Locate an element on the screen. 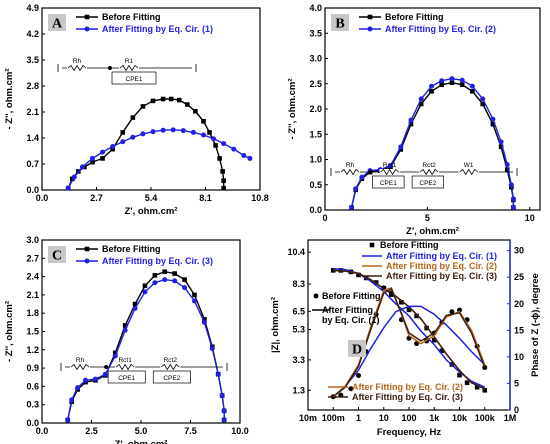  y-tick-label: 2.4 is located at coordinates (32, 277).